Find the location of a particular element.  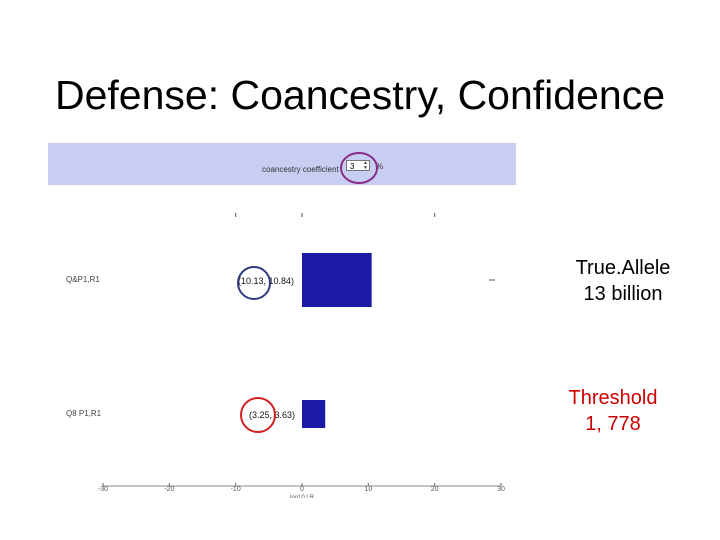

x-tick-label-4: 10 is located at coordinates (368, 489).